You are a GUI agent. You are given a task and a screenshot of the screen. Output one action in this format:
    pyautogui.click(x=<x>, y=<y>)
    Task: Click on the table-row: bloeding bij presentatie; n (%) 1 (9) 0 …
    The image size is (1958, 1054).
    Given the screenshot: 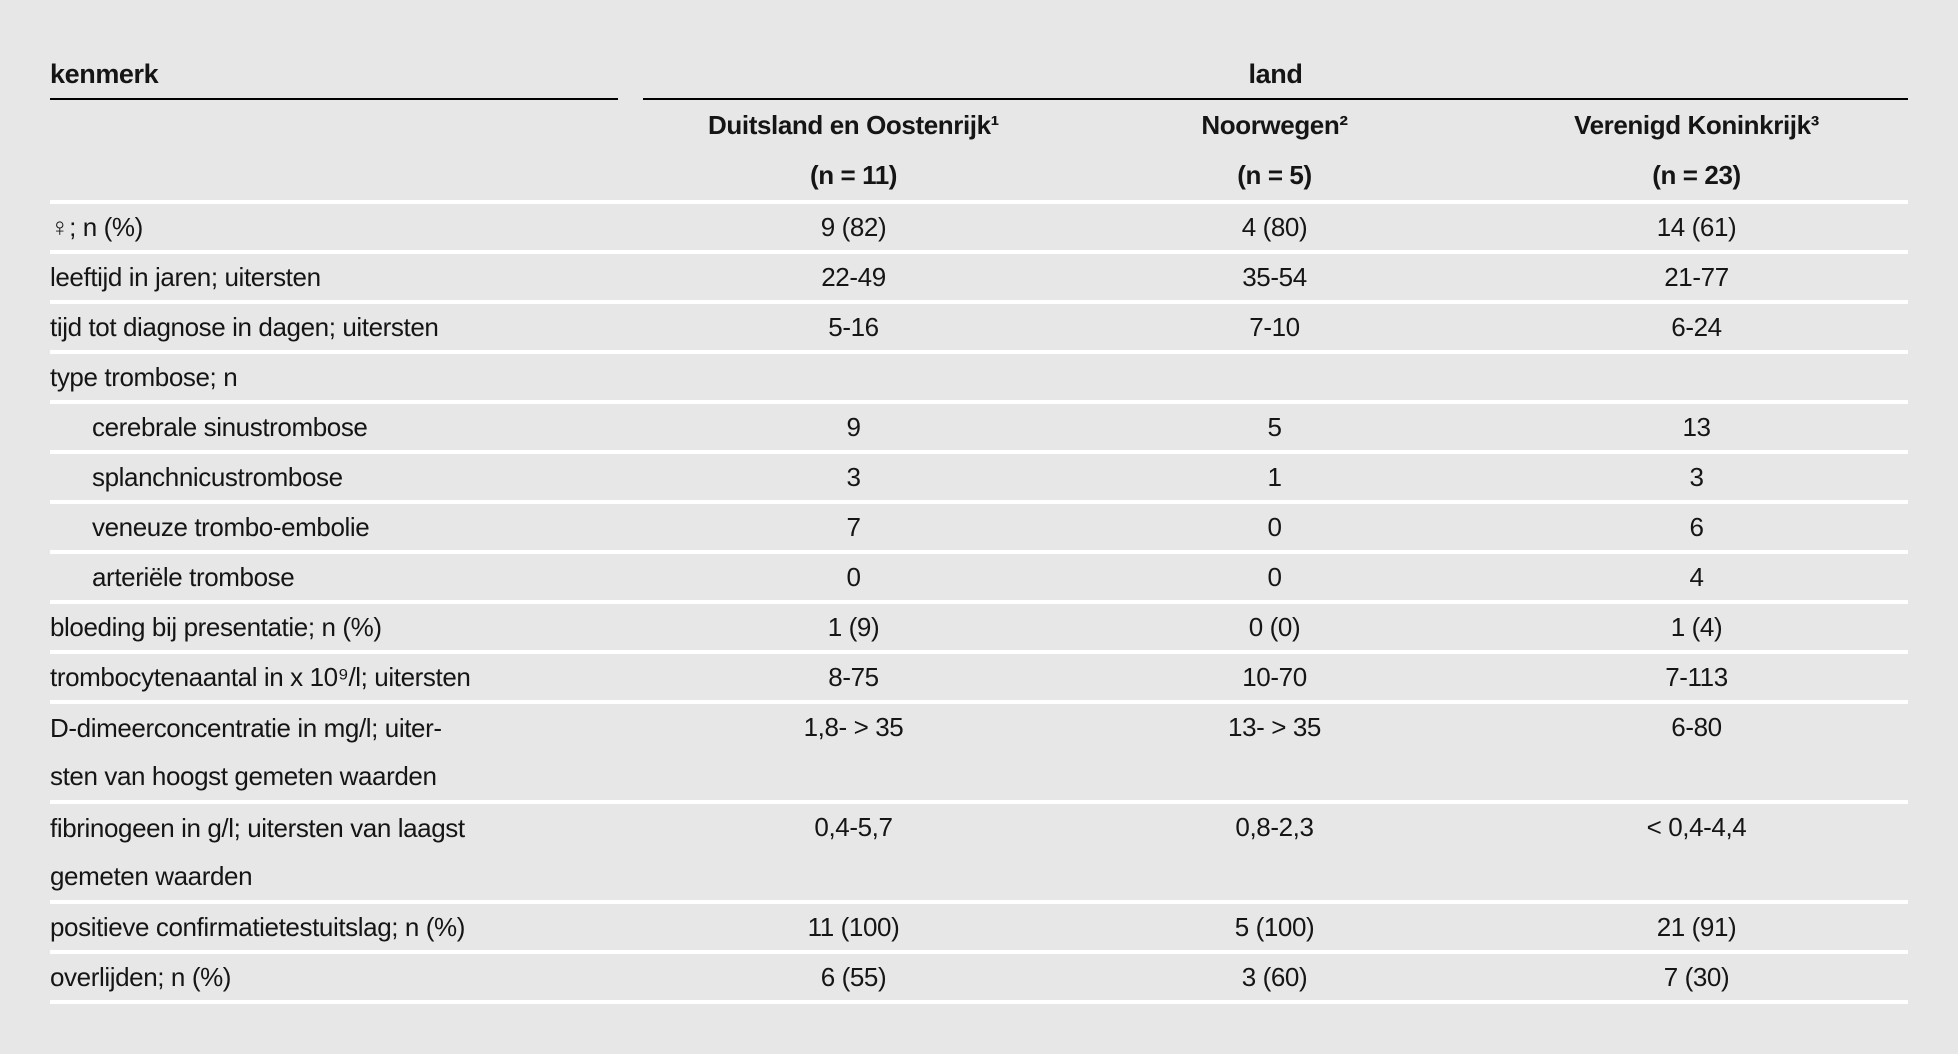 What is the action you would take?
    pyautogui.click(x=979, y=629)
    